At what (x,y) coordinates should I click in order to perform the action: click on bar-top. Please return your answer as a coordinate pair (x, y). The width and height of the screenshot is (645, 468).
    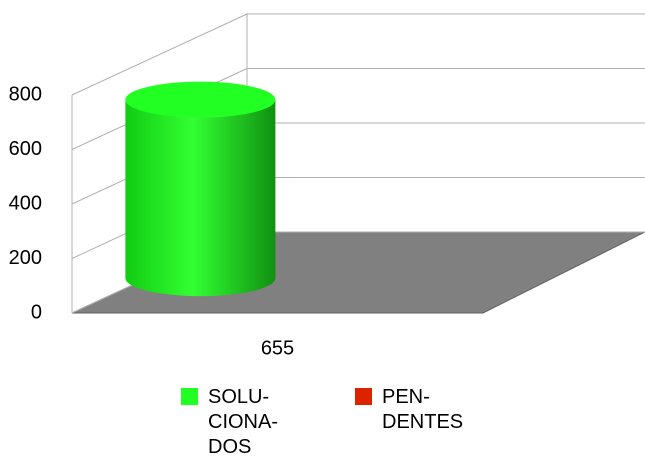
    Looking at the image, I should click on (200, 99).